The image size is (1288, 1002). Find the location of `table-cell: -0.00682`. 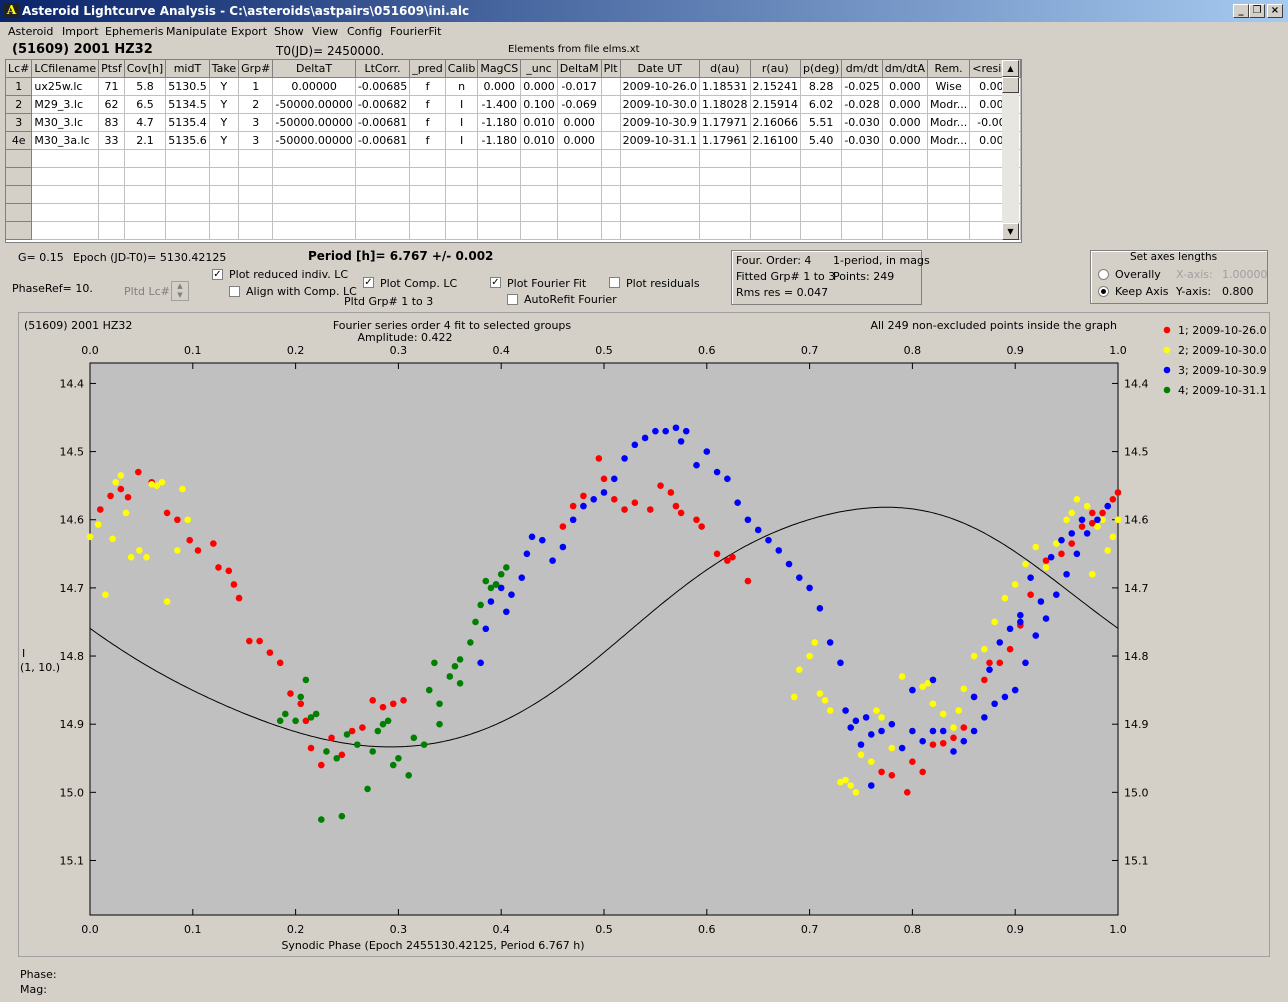

table-cell: -0.00682 is located at coordinates (383, 104).